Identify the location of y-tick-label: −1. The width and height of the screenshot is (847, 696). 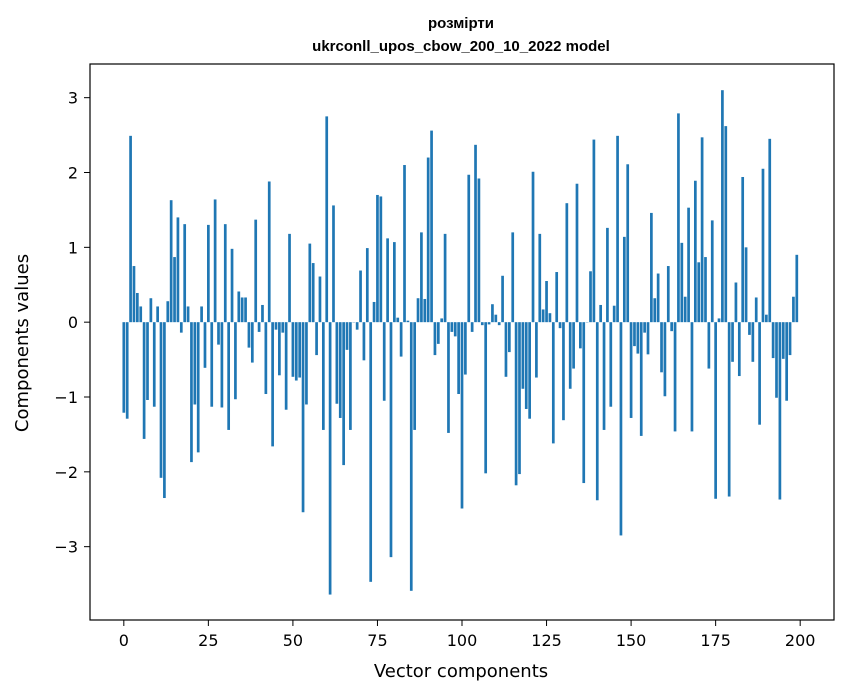
(66, 397).